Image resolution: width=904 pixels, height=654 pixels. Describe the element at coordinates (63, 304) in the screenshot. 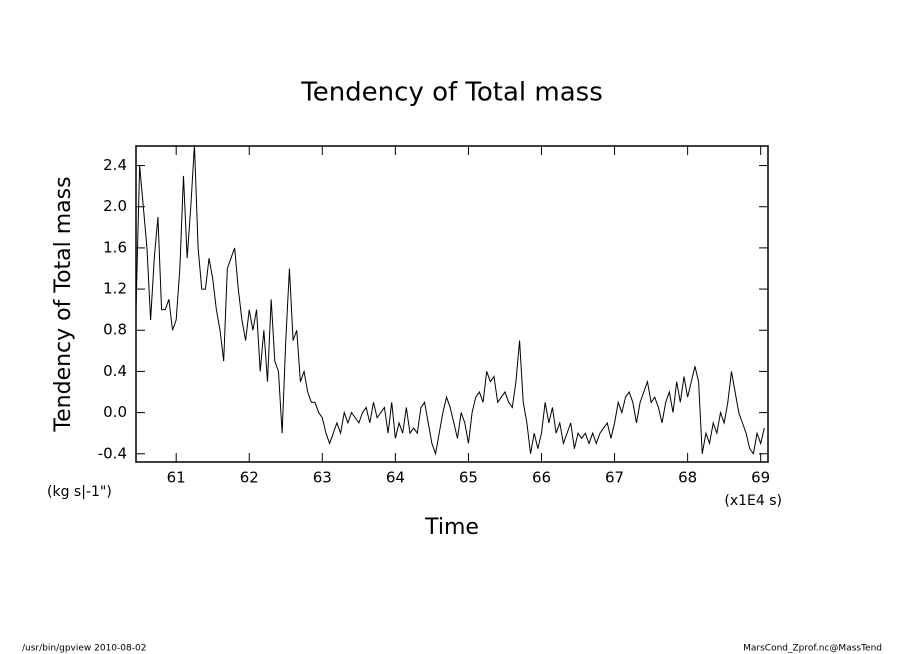

I see `y-axis-label: Tendency of Total mass` at that location.